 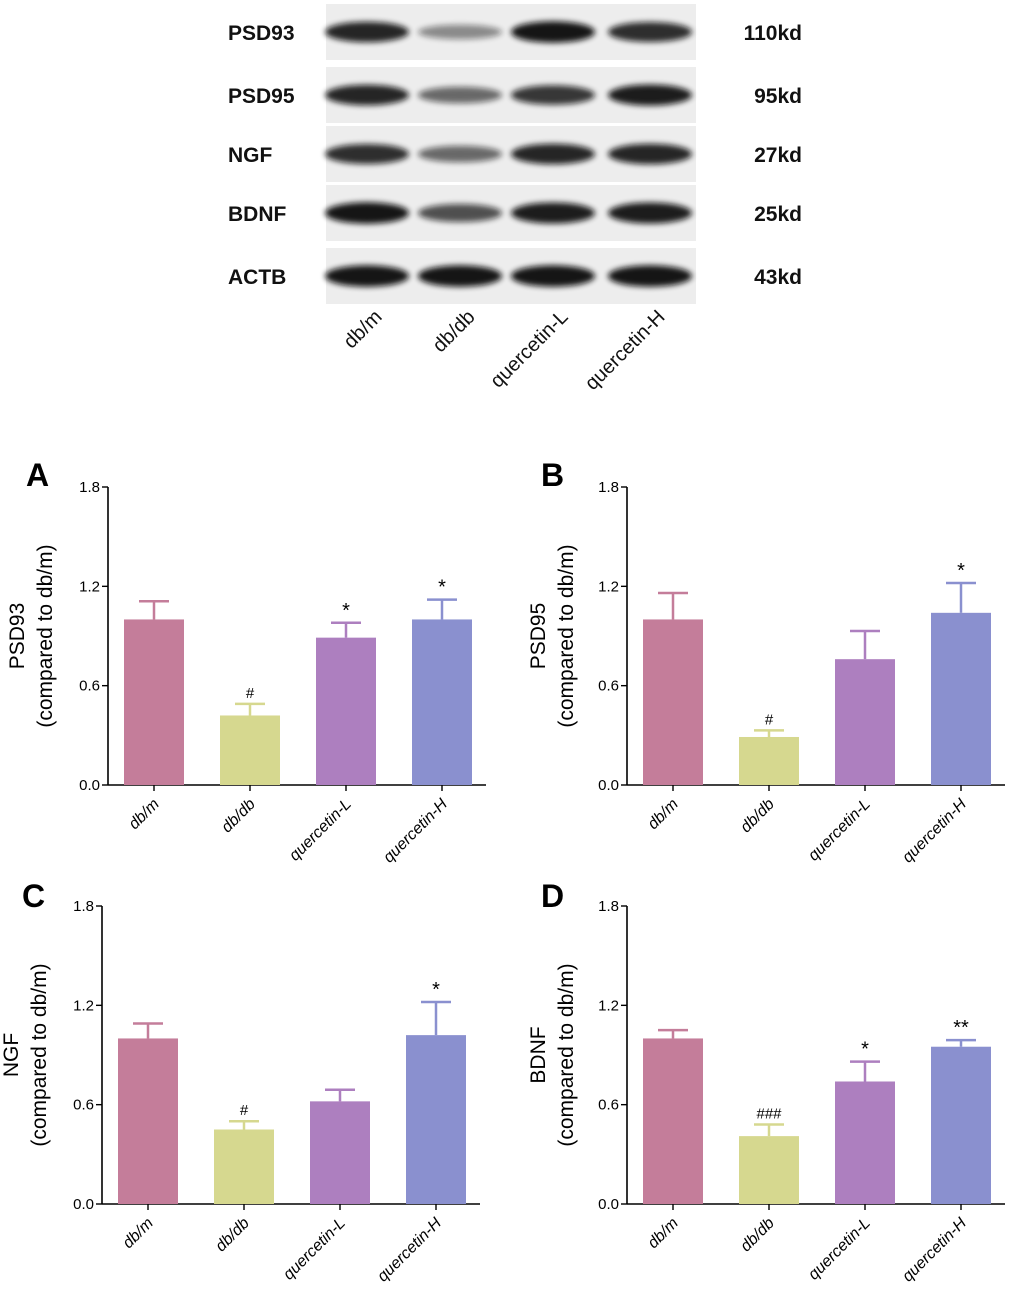 What do you see at coordinates (769, 1114) in the screenshot?
I see `significance-label: ###` at bounding box center [769, 1114].